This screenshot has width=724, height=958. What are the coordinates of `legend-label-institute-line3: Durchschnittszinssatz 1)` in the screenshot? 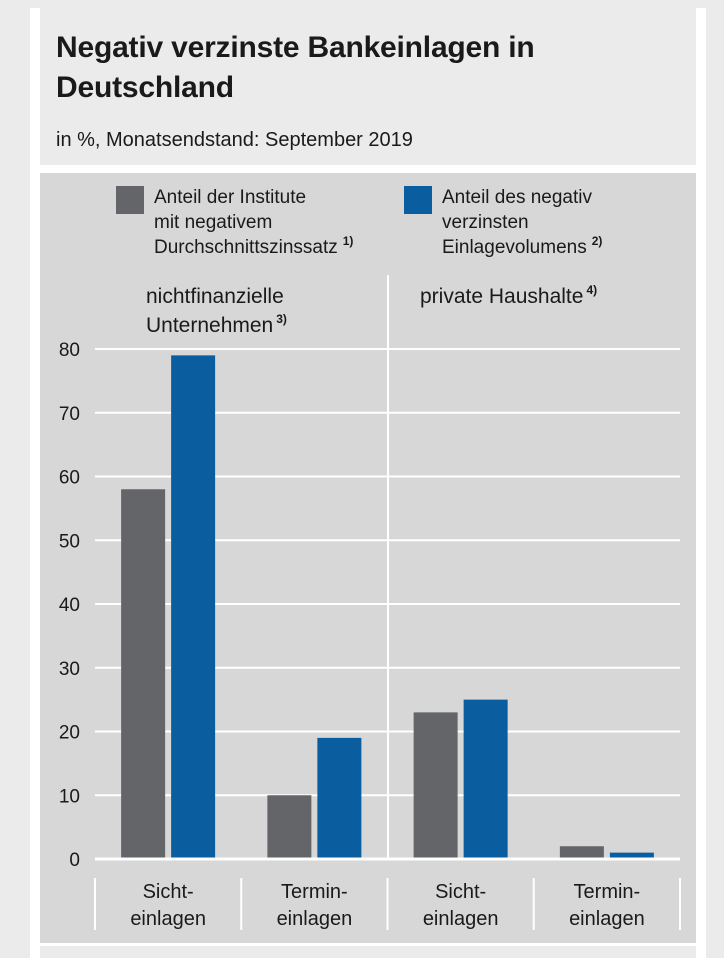 It's located at (253, 246).